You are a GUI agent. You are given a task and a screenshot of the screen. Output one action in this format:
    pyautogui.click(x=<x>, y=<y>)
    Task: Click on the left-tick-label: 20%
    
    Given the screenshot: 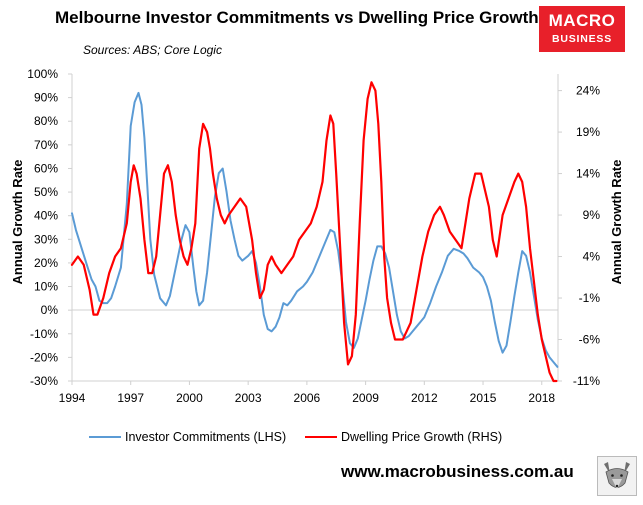 What is the action you would take?
    pyautogui.click(x=46, y=263)
    